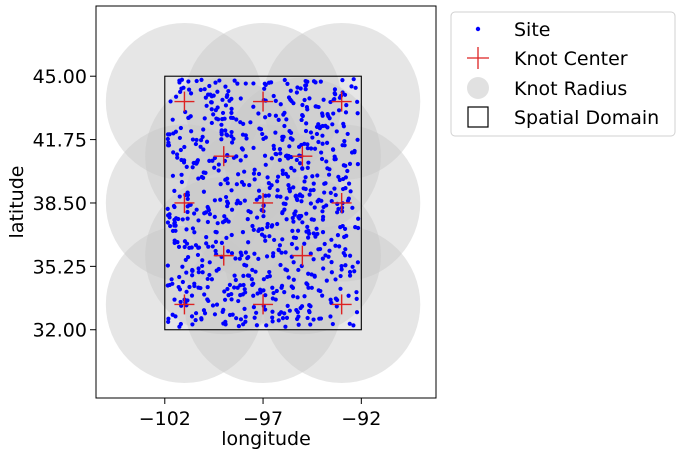 The width and height of the screenshot is (682, 457). What do you see at coordinates (64, 204) in the screenshot?
I see `y-axis-ticks: 32.00 35.25 38.50 41.75 45.00` at bounding box center [64, 204].